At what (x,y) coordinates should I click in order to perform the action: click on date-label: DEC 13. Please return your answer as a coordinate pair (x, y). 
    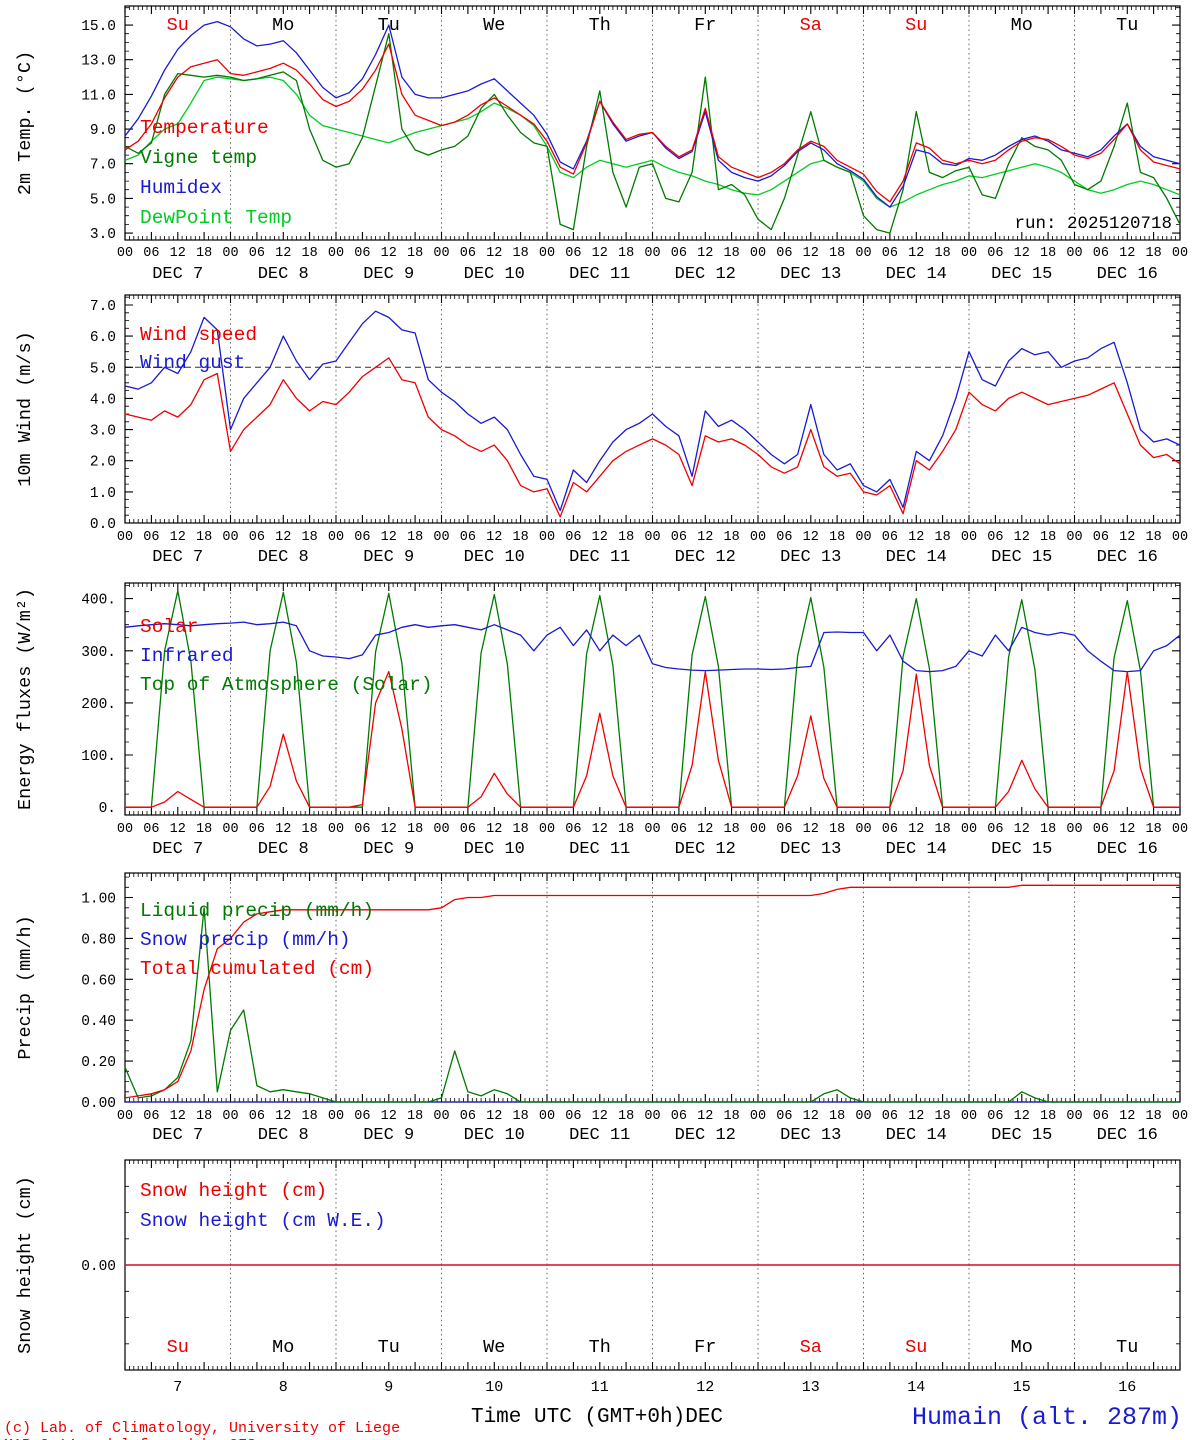
    Looking at the image, I should click on (810, 849).